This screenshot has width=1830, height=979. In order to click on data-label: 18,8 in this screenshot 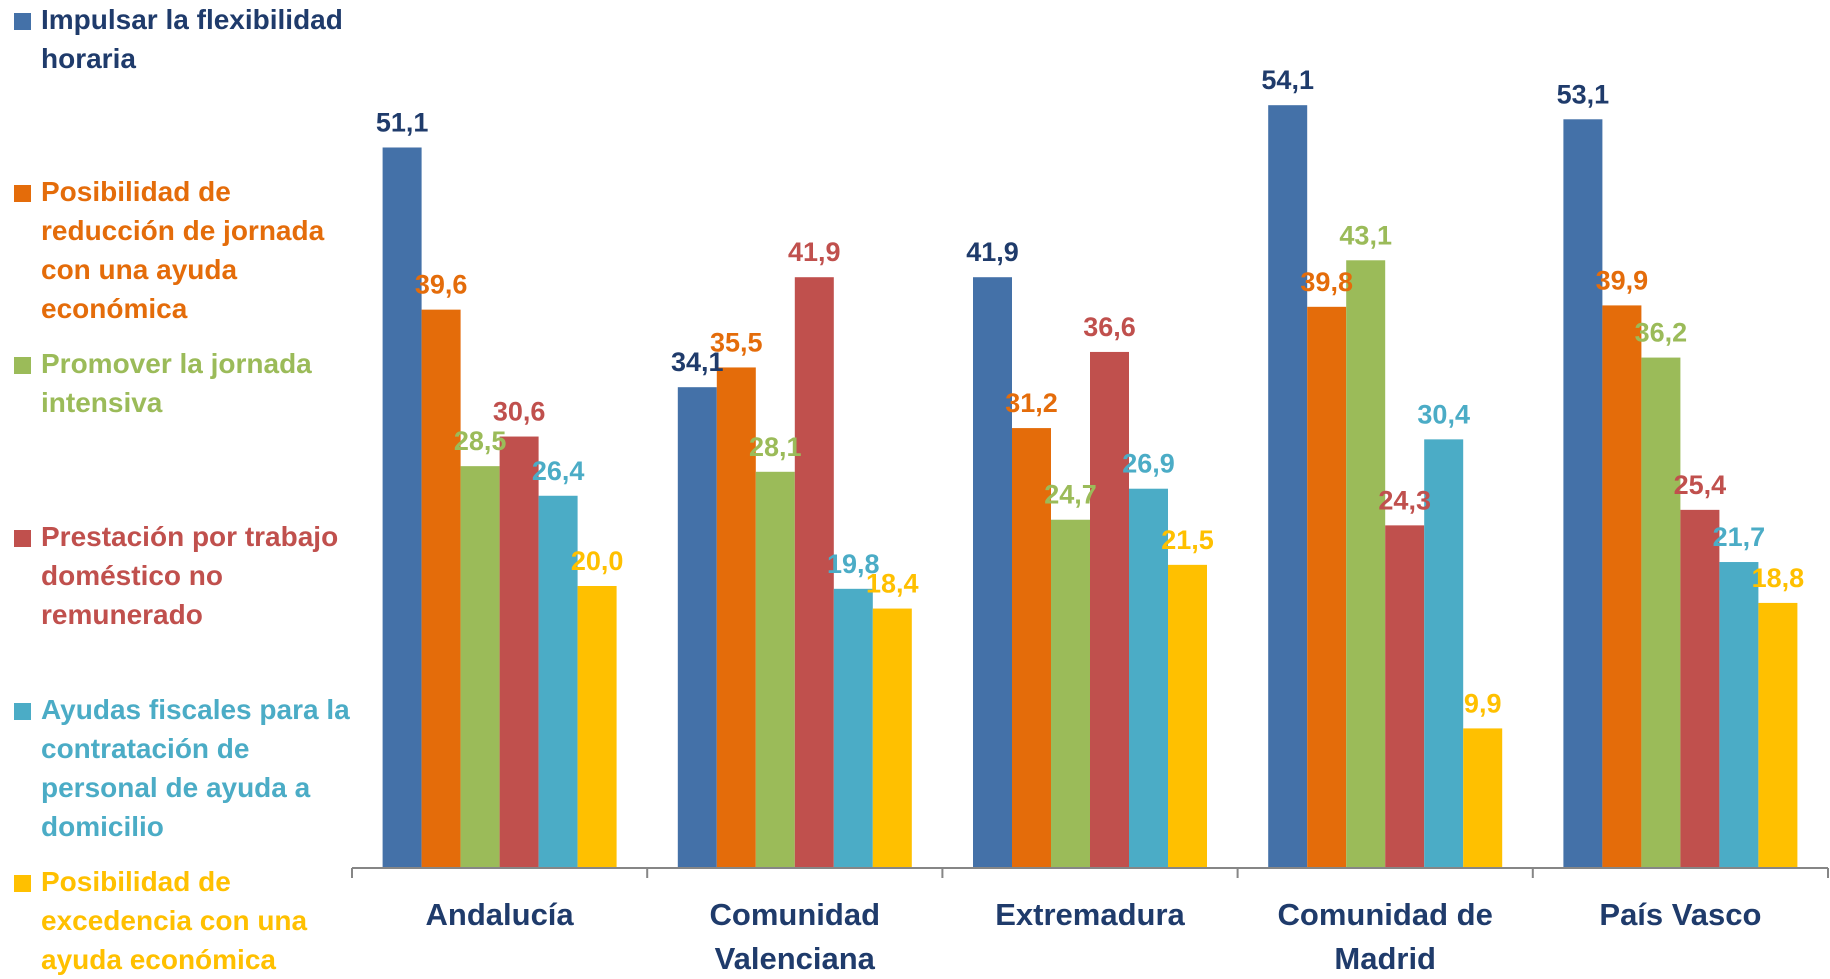, I will do `click(1778, 578)`.